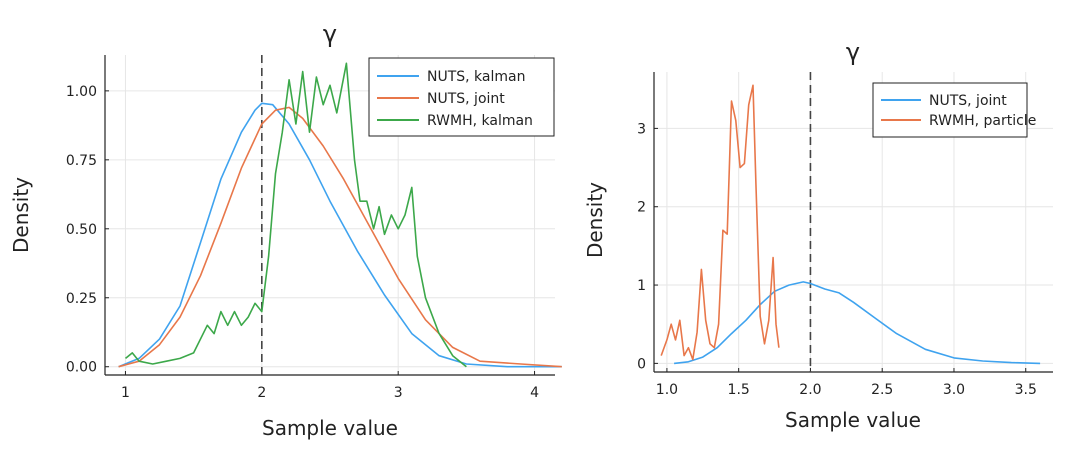 Image resolution: width=1081 pixels, height=459 pixels. I want to click on right-x-tick-label: 1.0, so click(667, 390).